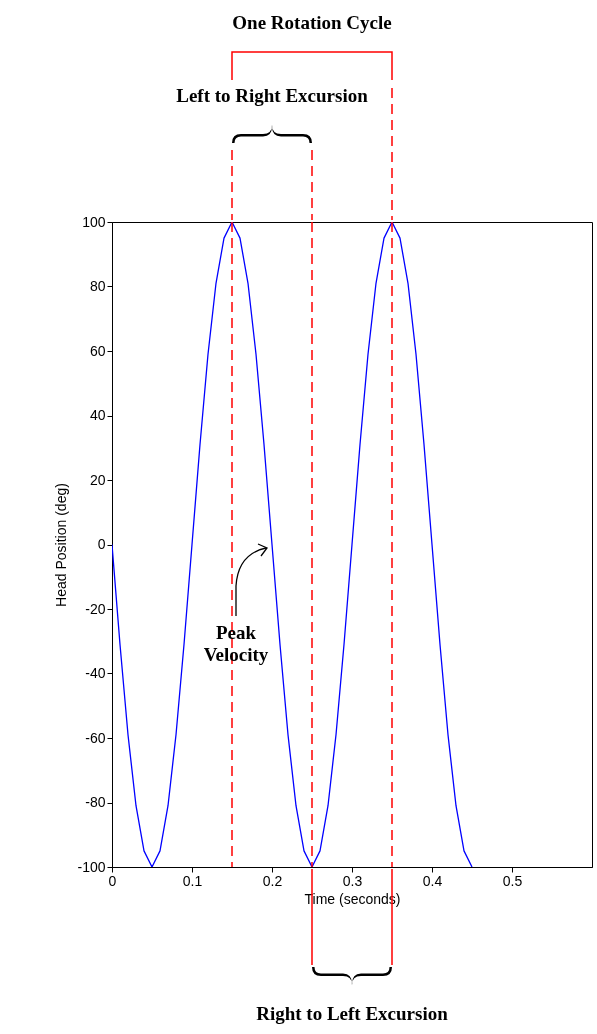 The image size is (597, 1034). Describe the element at coordinates (95, 802) in the screenshot. I see `y-tick-label: -80` at that location.